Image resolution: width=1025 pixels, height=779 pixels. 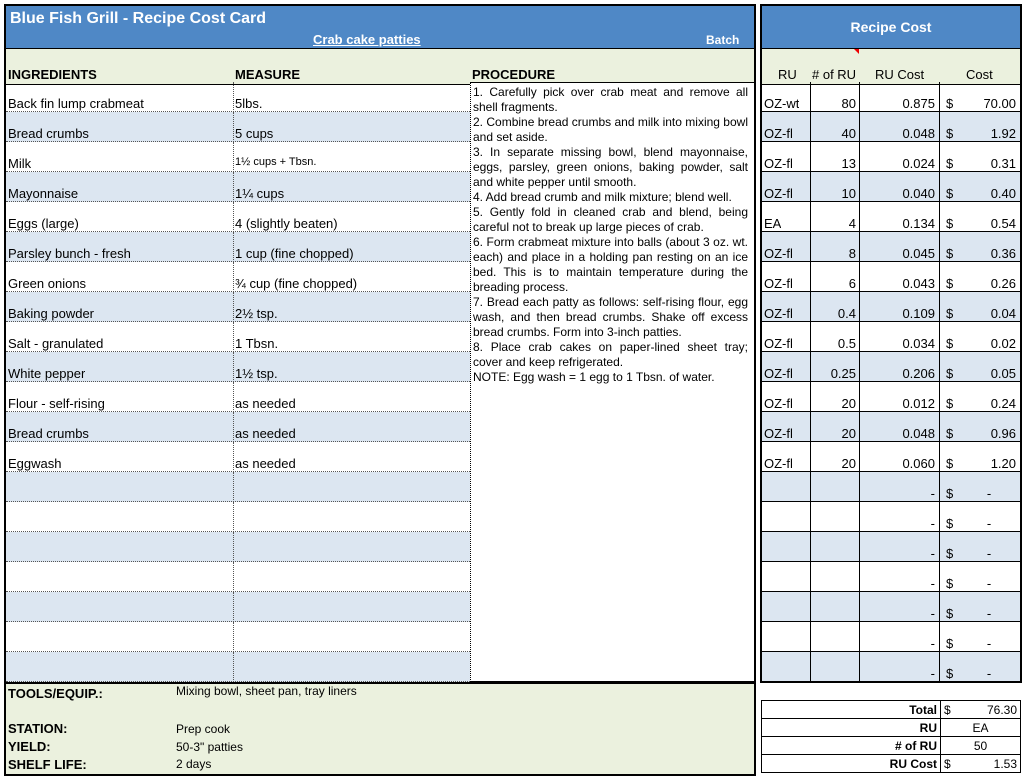 What do you see at coordinates (266, 691) in the screenshot?
I see `tools-value: Mixing bowl, sheet pan, tray liners` at bounding box center [266, 691].